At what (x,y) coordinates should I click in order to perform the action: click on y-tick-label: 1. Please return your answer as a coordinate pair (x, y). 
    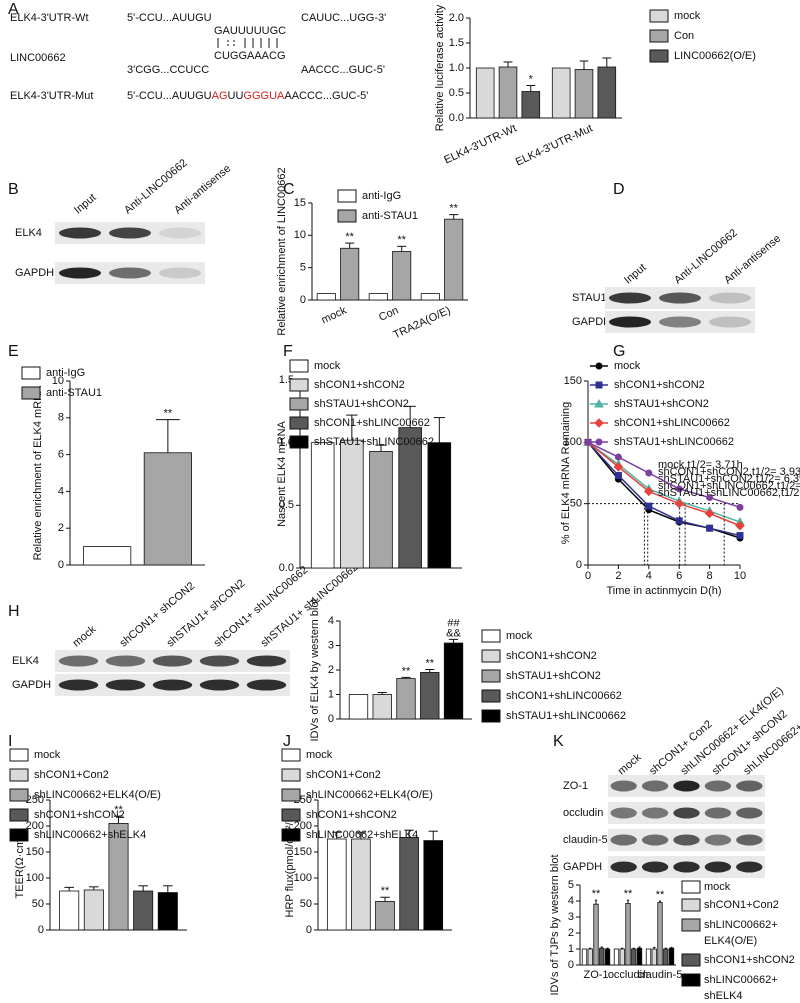
    Looking at the image, I should click on (331, 694).